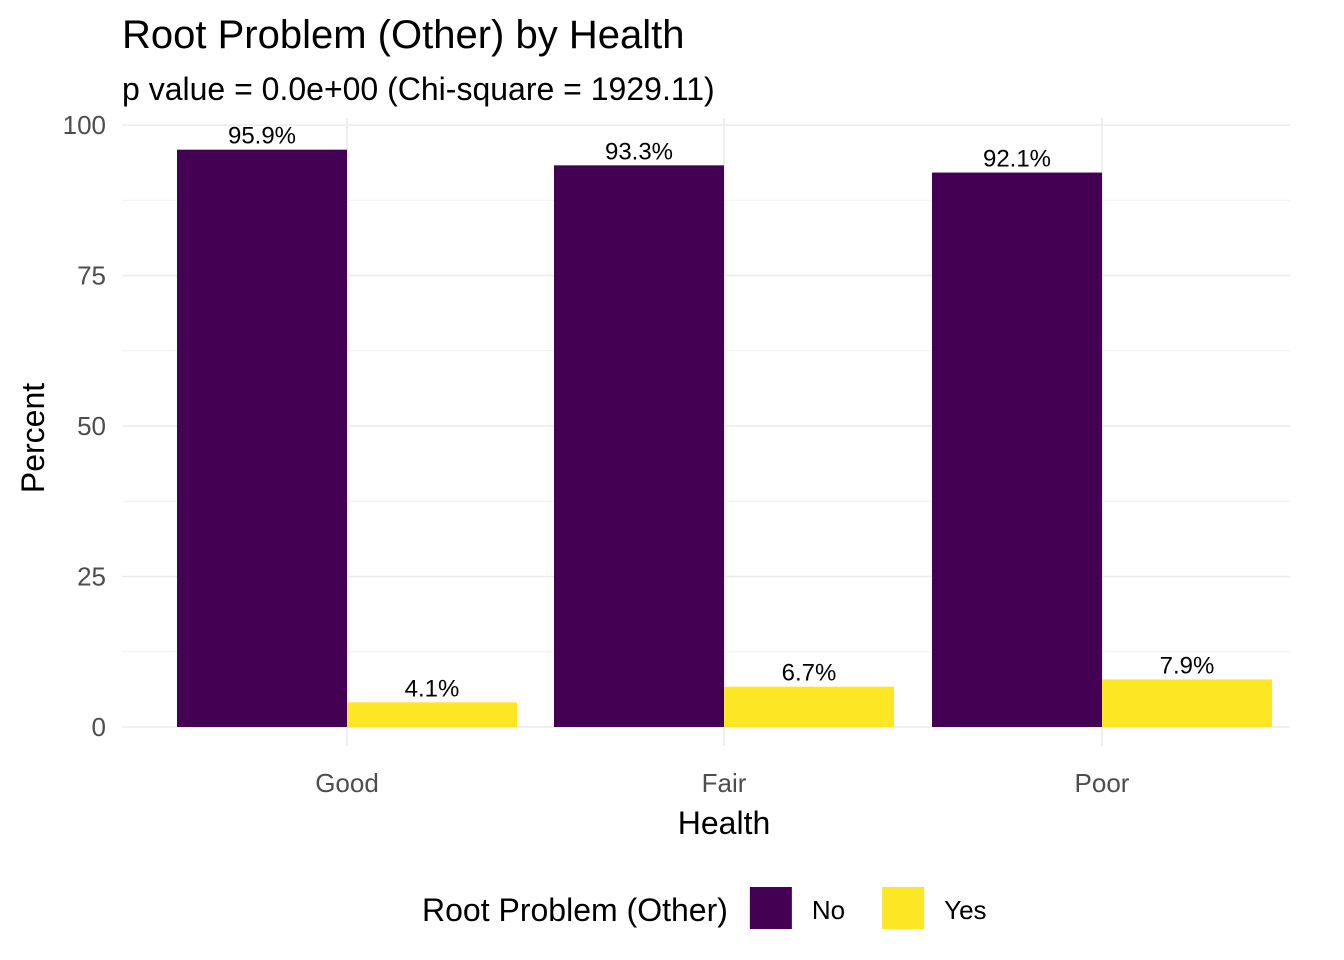 The height and width of the screenshot is (960, 1344). What do you see at coordinates (1187, 665) in the screenshot?
I see `data-label: 7.9%` at bounding box center [1187, 665].